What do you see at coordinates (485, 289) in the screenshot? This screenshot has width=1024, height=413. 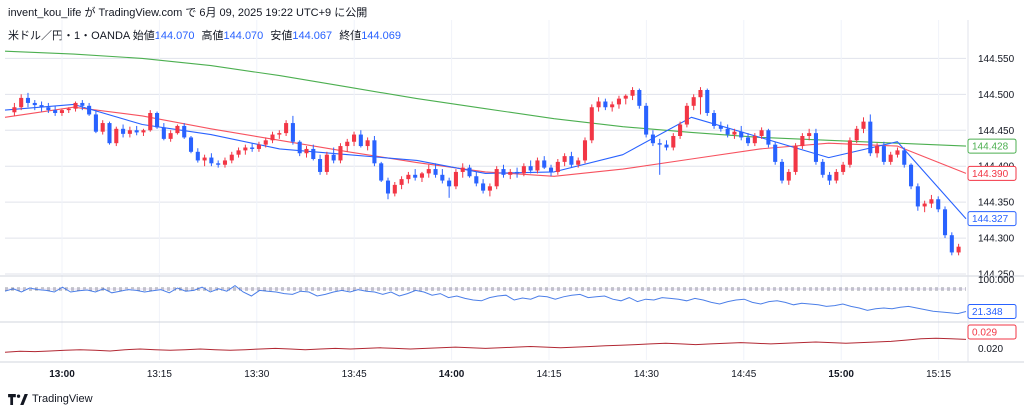 I see `osc-level-band` at bounding box center [485, 289].